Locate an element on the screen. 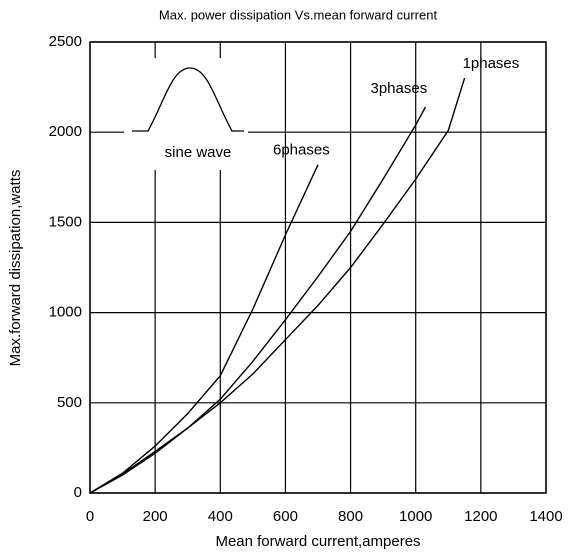 The image size is (572, 557). series-label: 6phases is located at coordinates (301, 150).